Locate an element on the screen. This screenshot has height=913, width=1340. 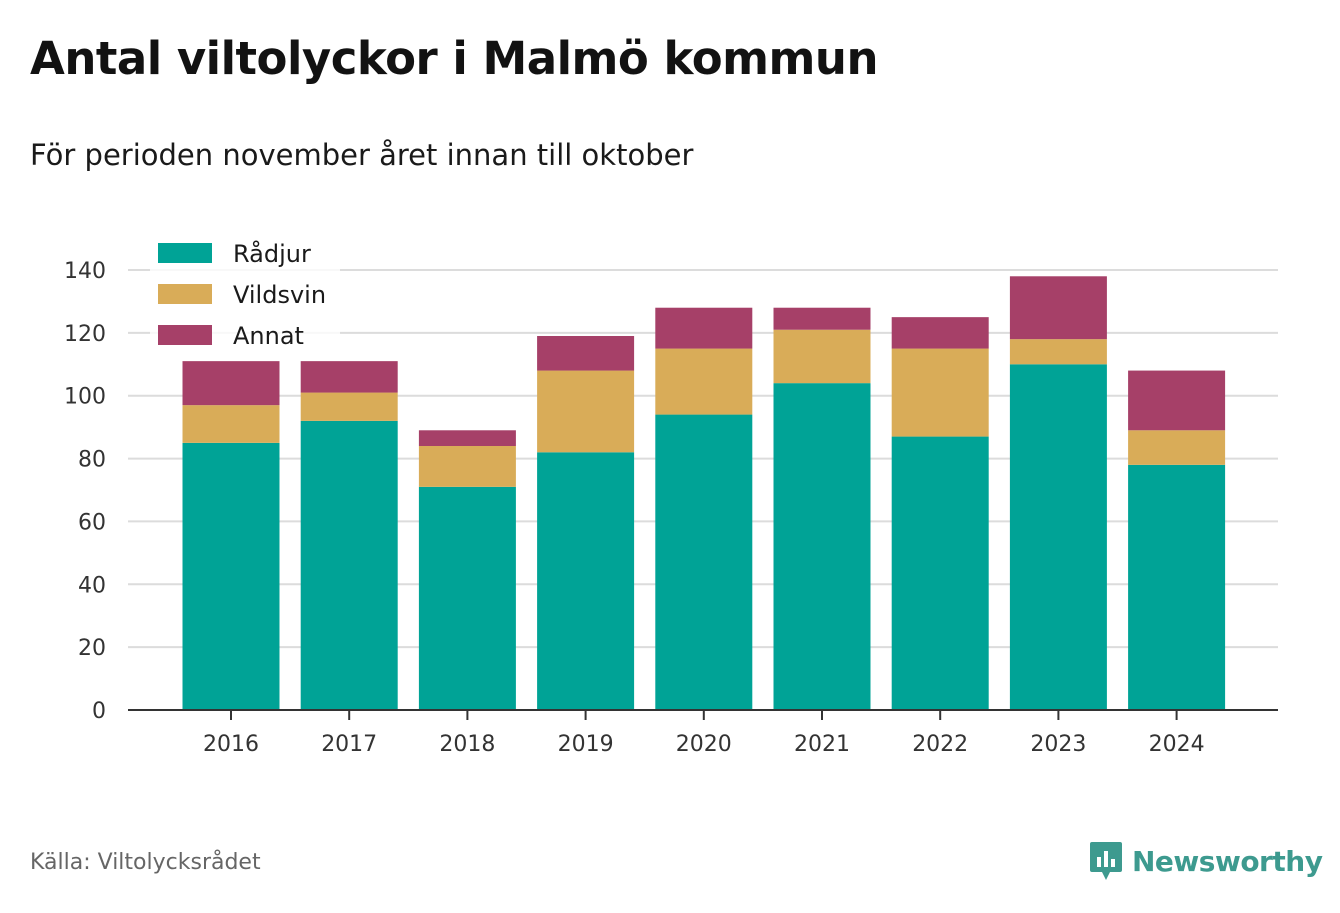
y-tick-label: 60 is located at coordinates (92, 522).